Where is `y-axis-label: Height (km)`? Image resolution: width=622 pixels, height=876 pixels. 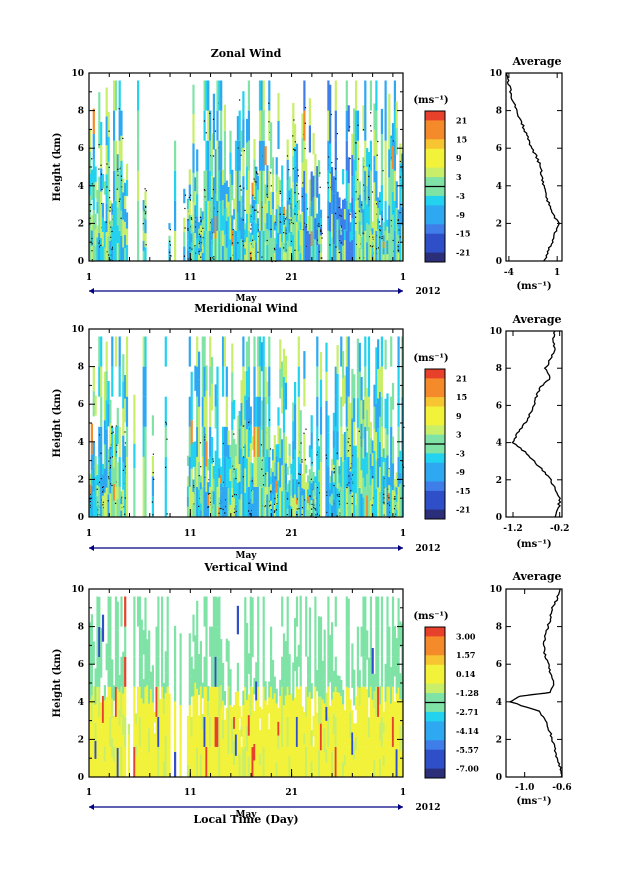 y-axis-label: Height (km) is located at coordinates (57, 167).